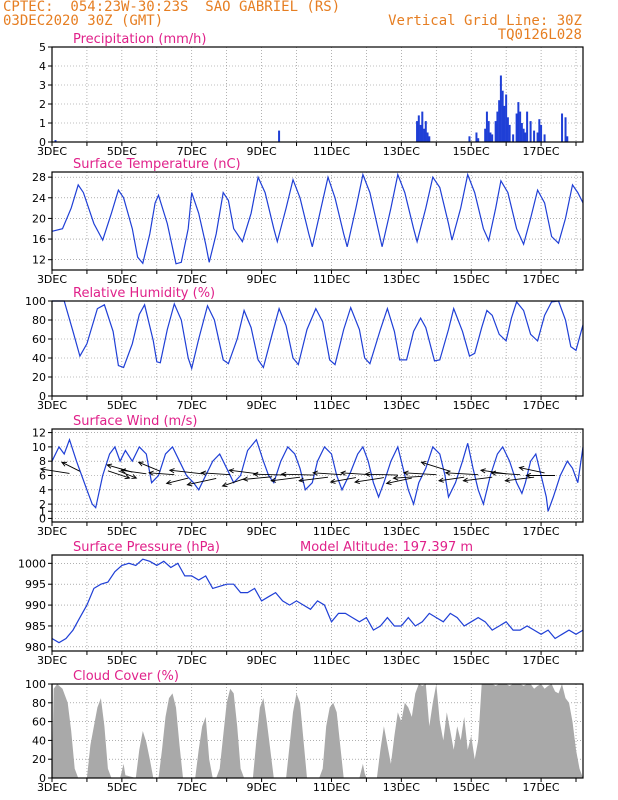 This screenshot has height=800, width=618. Describe the element at coordinates (35, 647) in the screenshot. I see `y-tick-label: 980` at that location.